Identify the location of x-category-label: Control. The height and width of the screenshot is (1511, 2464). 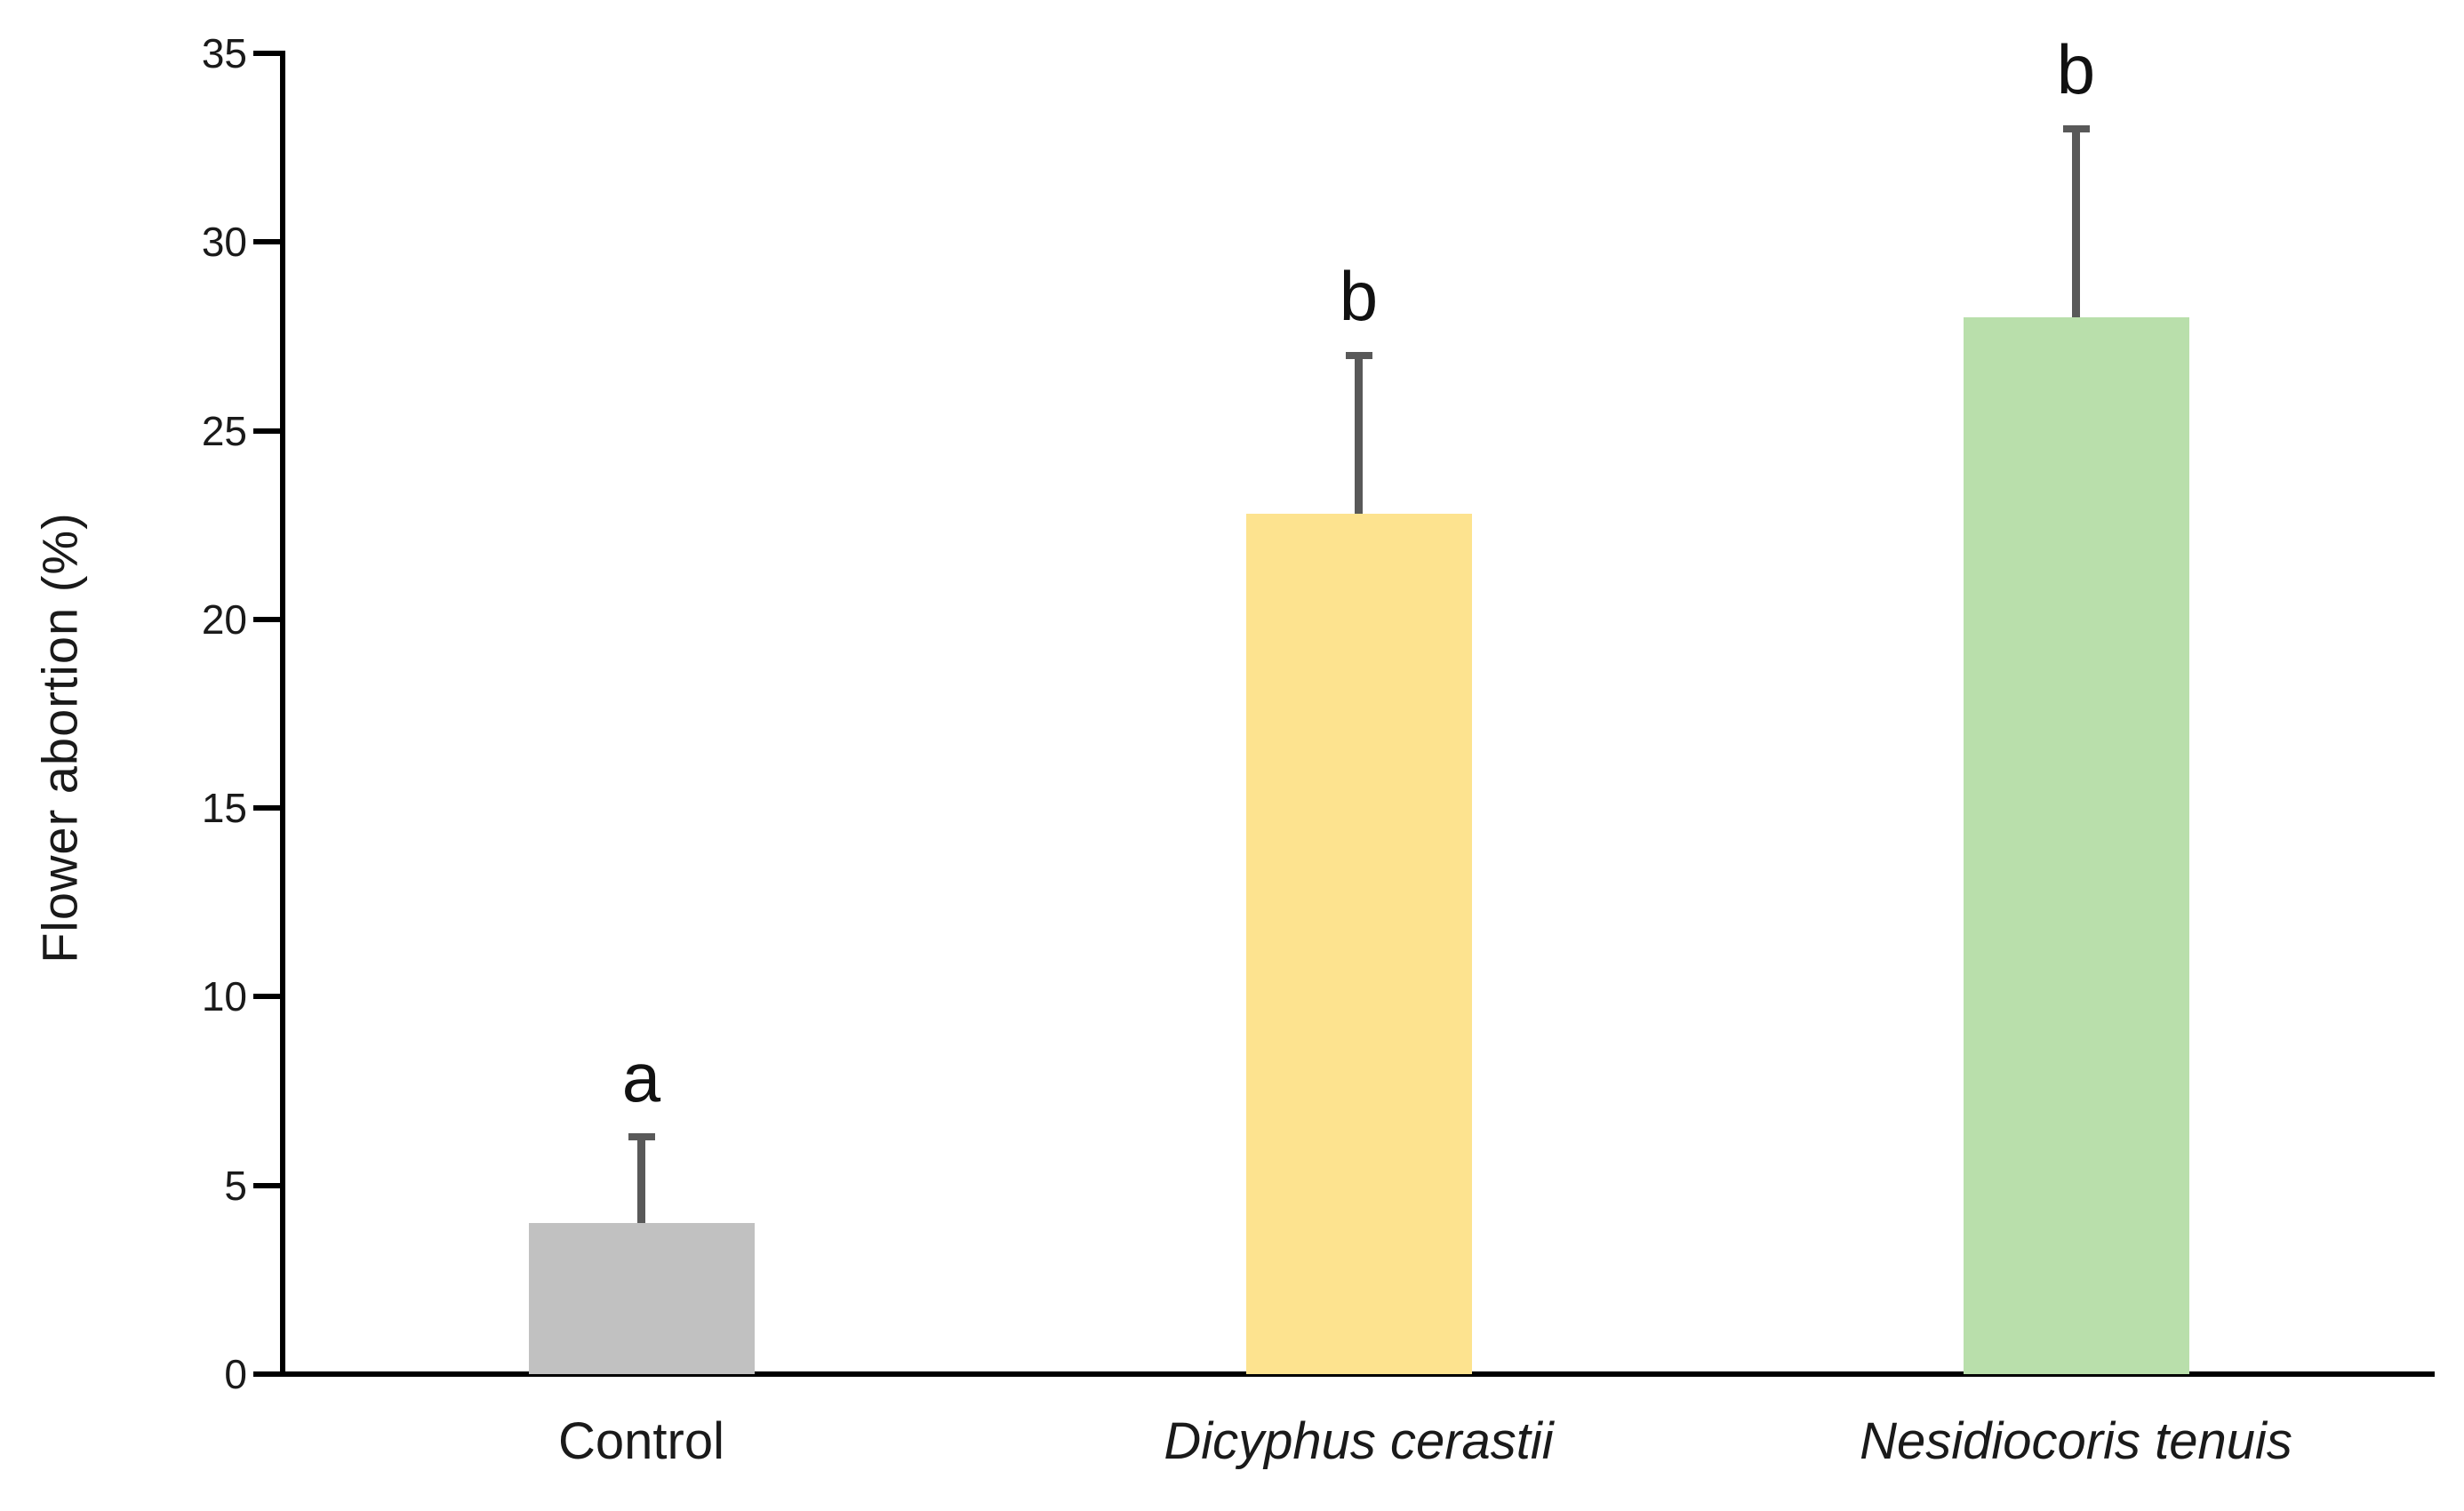
(641, 1441).